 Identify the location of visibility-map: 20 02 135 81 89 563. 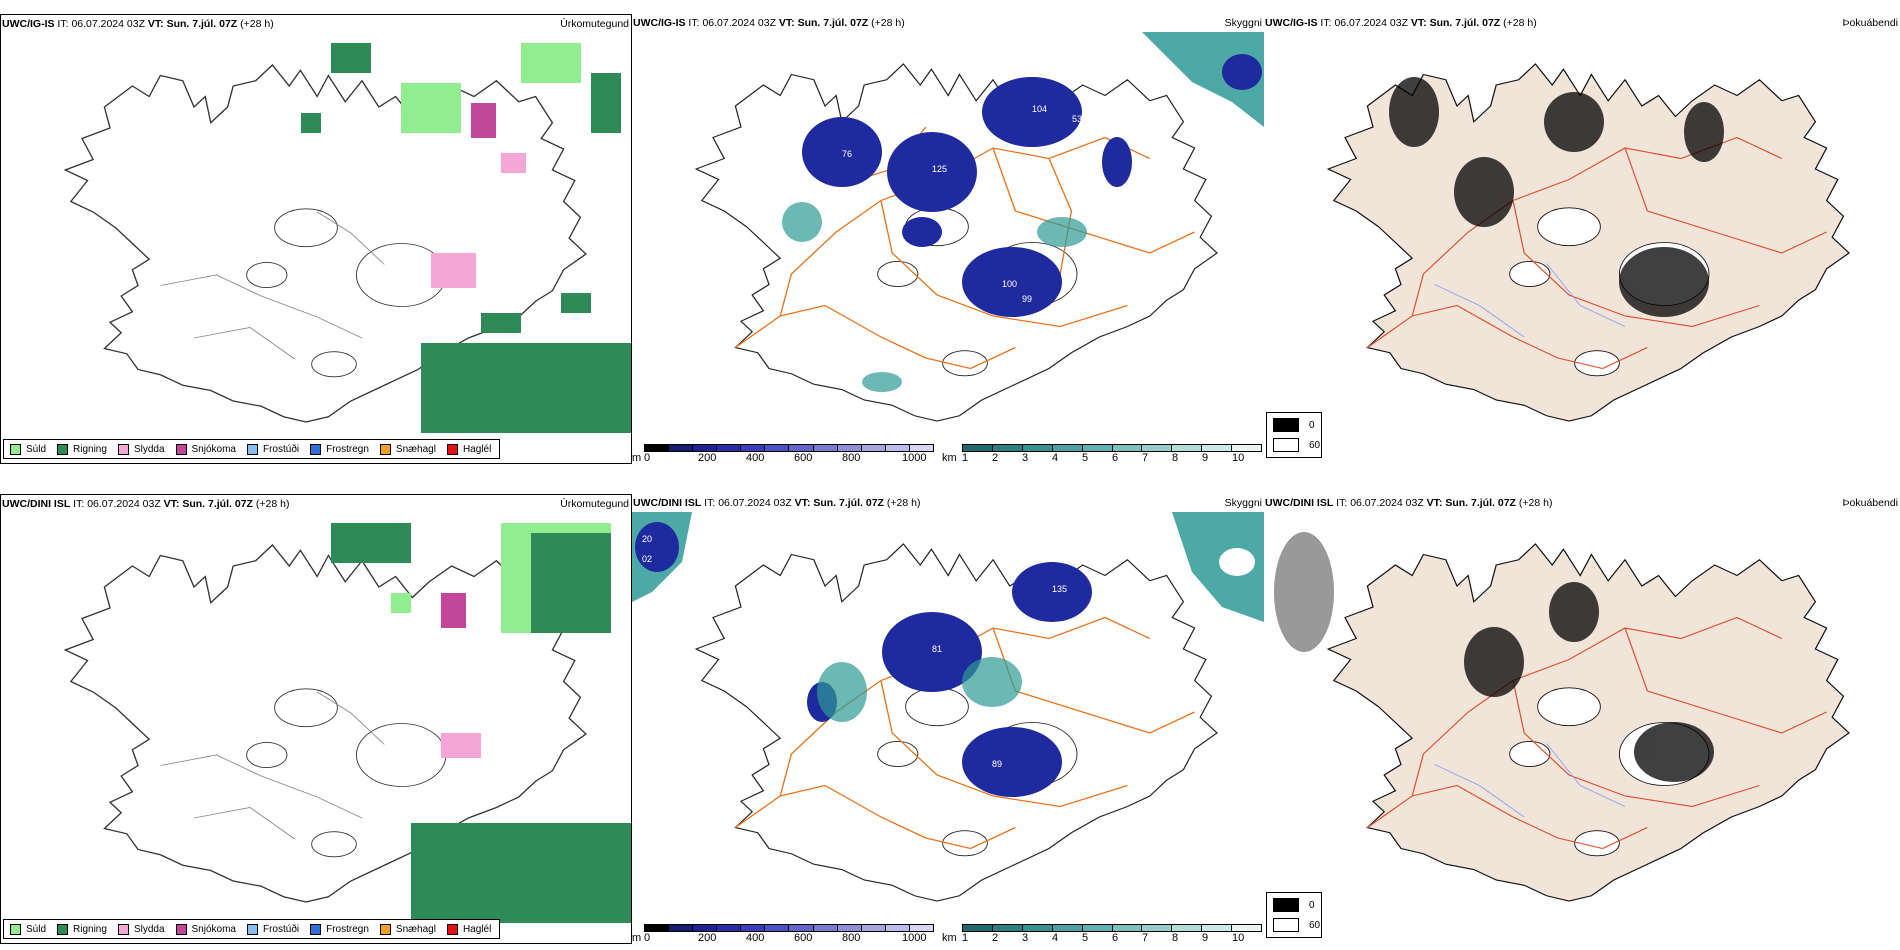
(948, 714).